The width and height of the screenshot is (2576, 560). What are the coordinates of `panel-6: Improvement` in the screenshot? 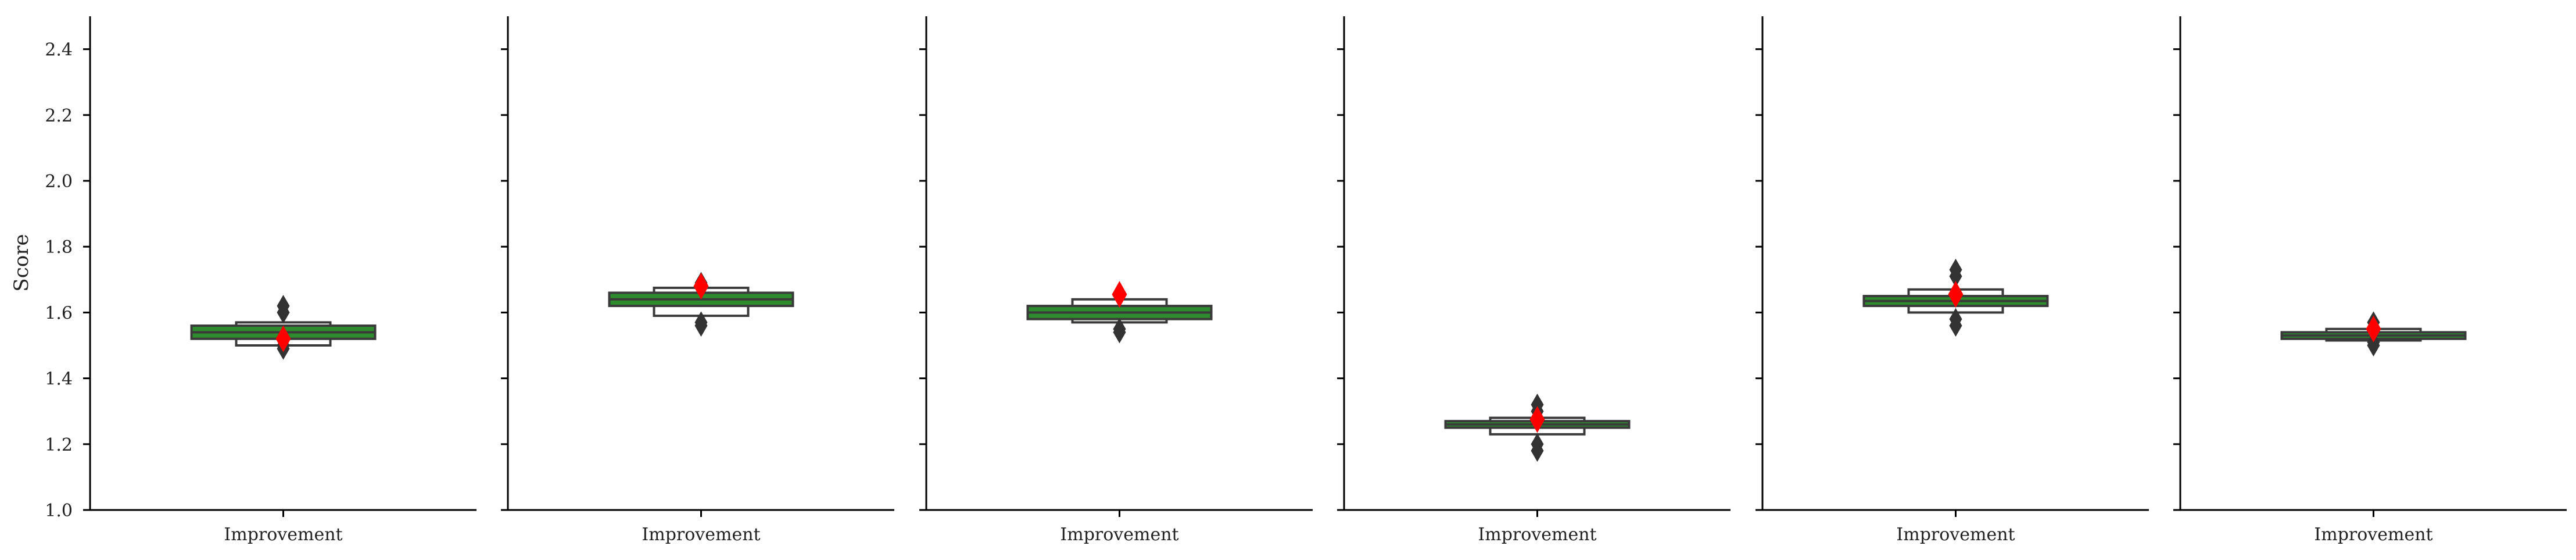 It's located at (2370, 280).